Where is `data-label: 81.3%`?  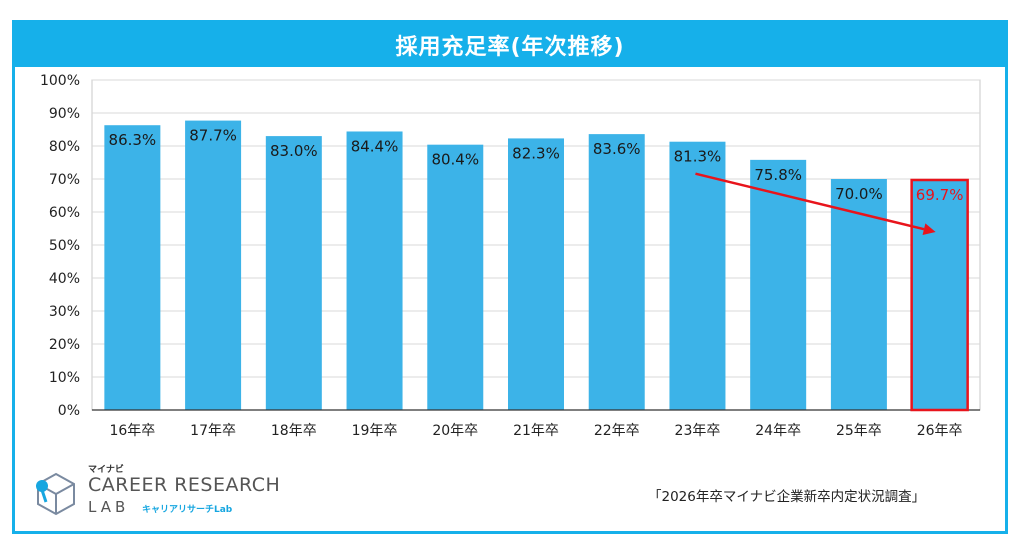
data-label: 81.3% is located at coordinates (698, 157).